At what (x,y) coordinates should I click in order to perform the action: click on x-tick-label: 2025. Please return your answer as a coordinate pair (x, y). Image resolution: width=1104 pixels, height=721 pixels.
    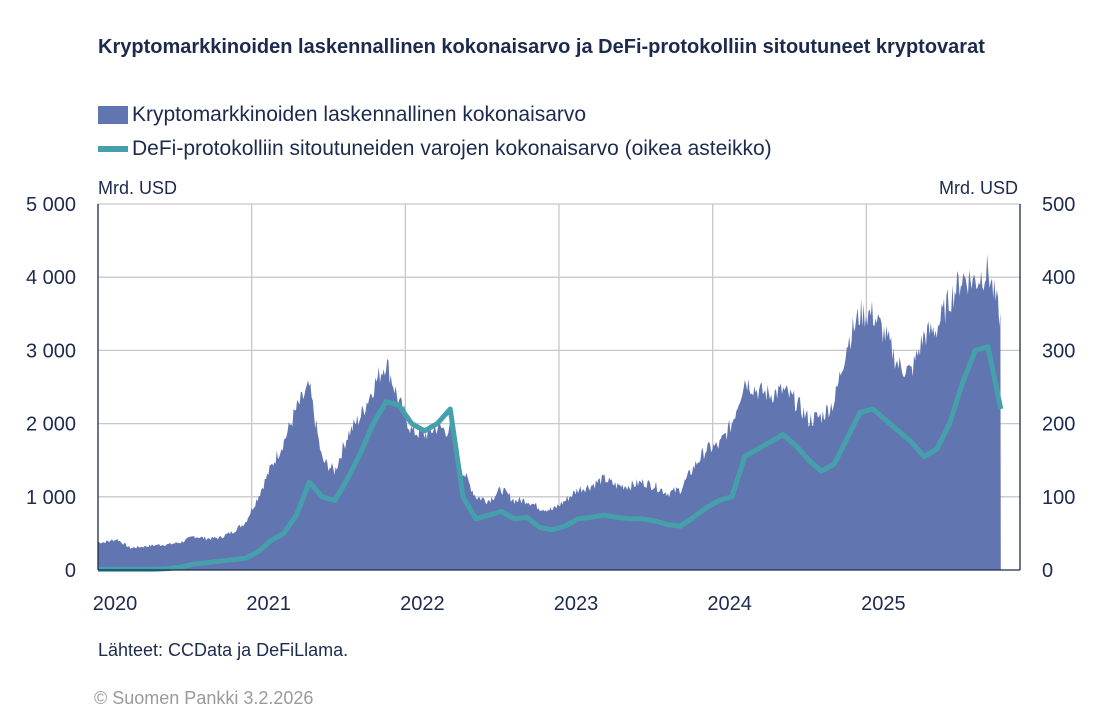
    Looking at the image, I should click on (883, 604).